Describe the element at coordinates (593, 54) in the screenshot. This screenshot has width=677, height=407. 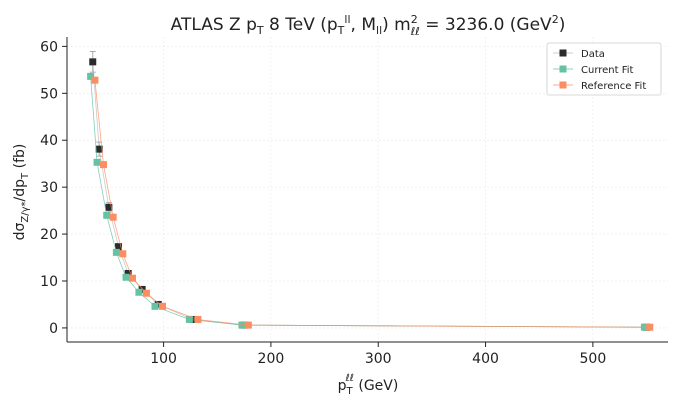
I see `legend-label: Data` at that location.